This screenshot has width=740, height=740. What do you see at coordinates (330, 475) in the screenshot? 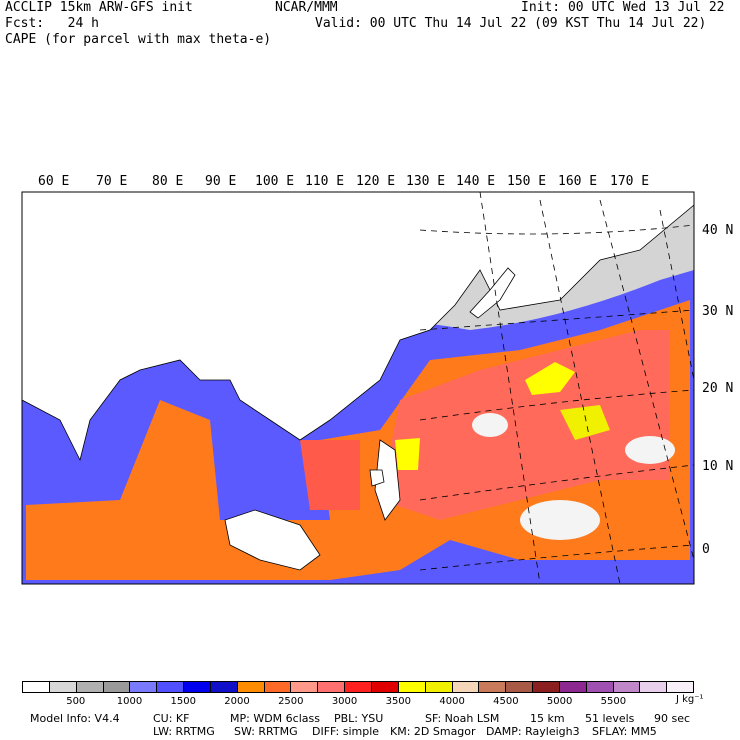
I see `cape-core-scs` at bounding box center [330, 475].